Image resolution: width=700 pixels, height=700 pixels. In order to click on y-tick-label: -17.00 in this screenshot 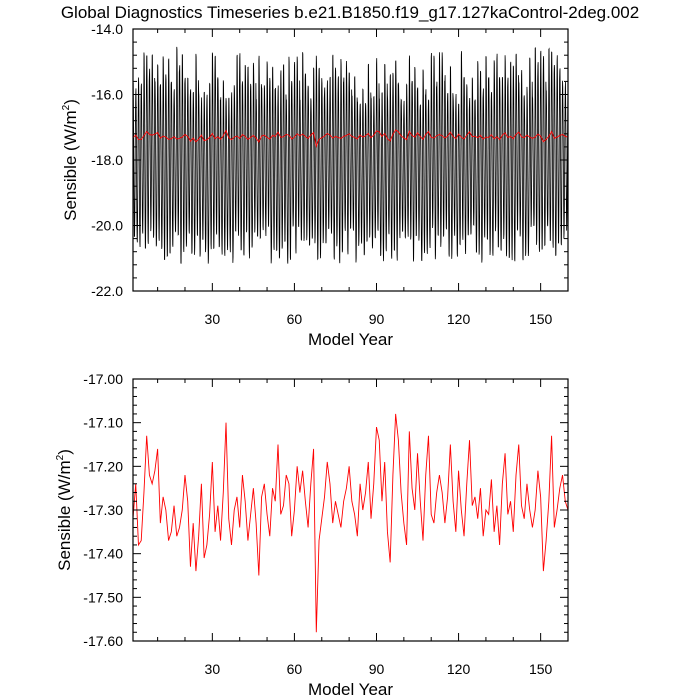, I will do `click(103, 379)`.